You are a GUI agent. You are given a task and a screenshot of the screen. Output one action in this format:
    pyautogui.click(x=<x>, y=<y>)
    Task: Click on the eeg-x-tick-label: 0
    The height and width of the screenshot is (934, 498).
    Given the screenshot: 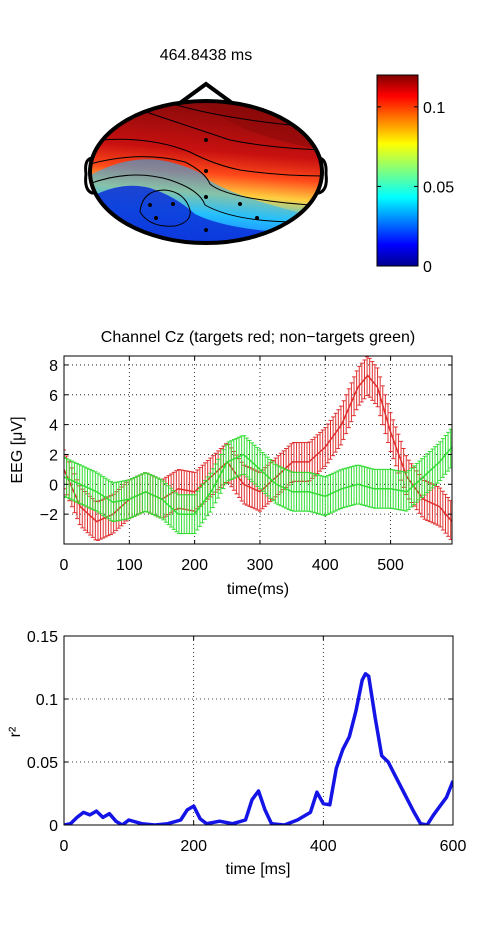 What is the action you would take?
    pyautogui.click(x=64, y=565)
    